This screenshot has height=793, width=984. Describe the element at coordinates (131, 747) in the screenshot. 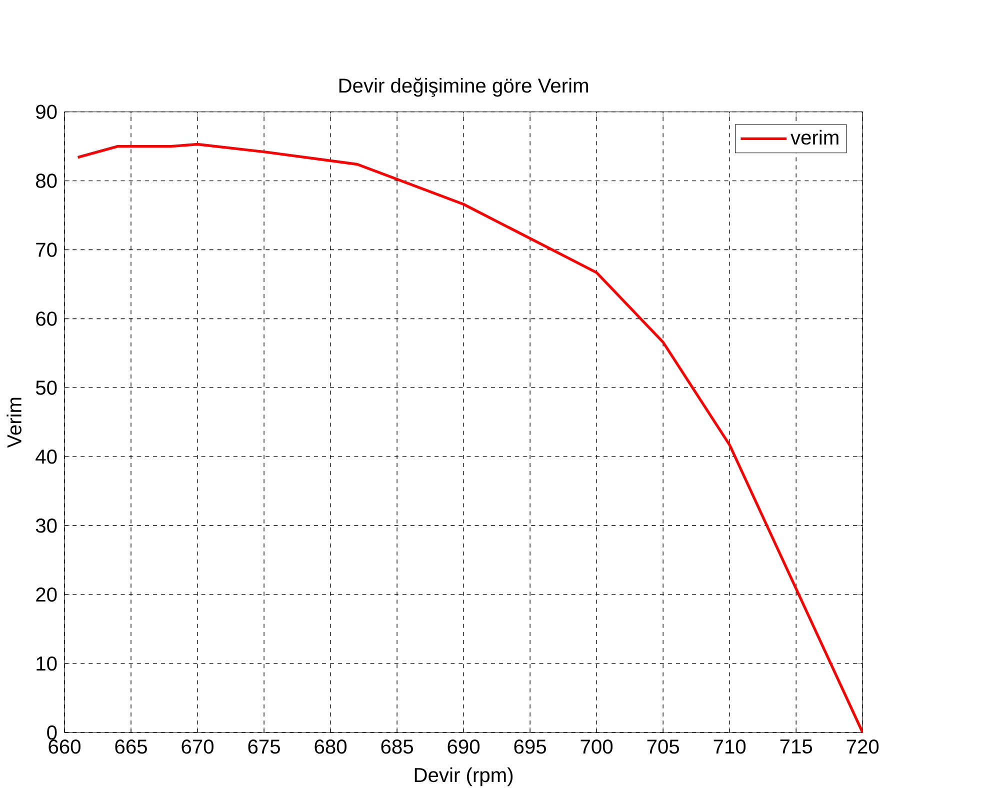

I see `x-tick-label: 665` at that location.